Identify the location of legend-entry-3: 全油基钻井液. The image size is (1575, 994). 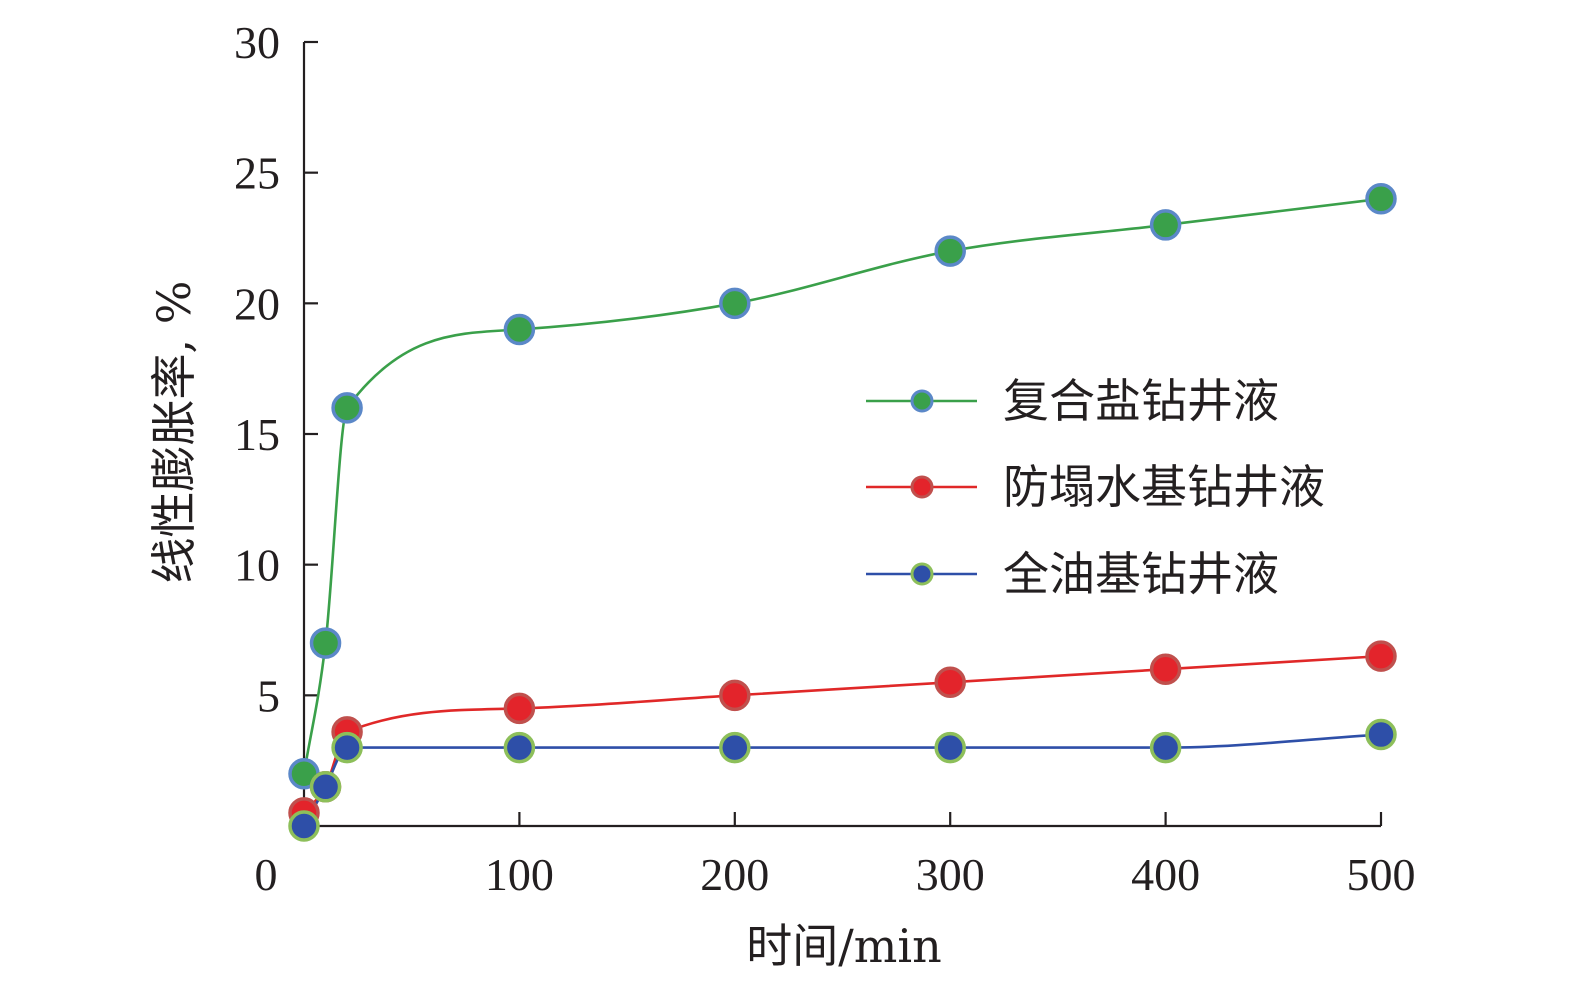
(1072, 574).